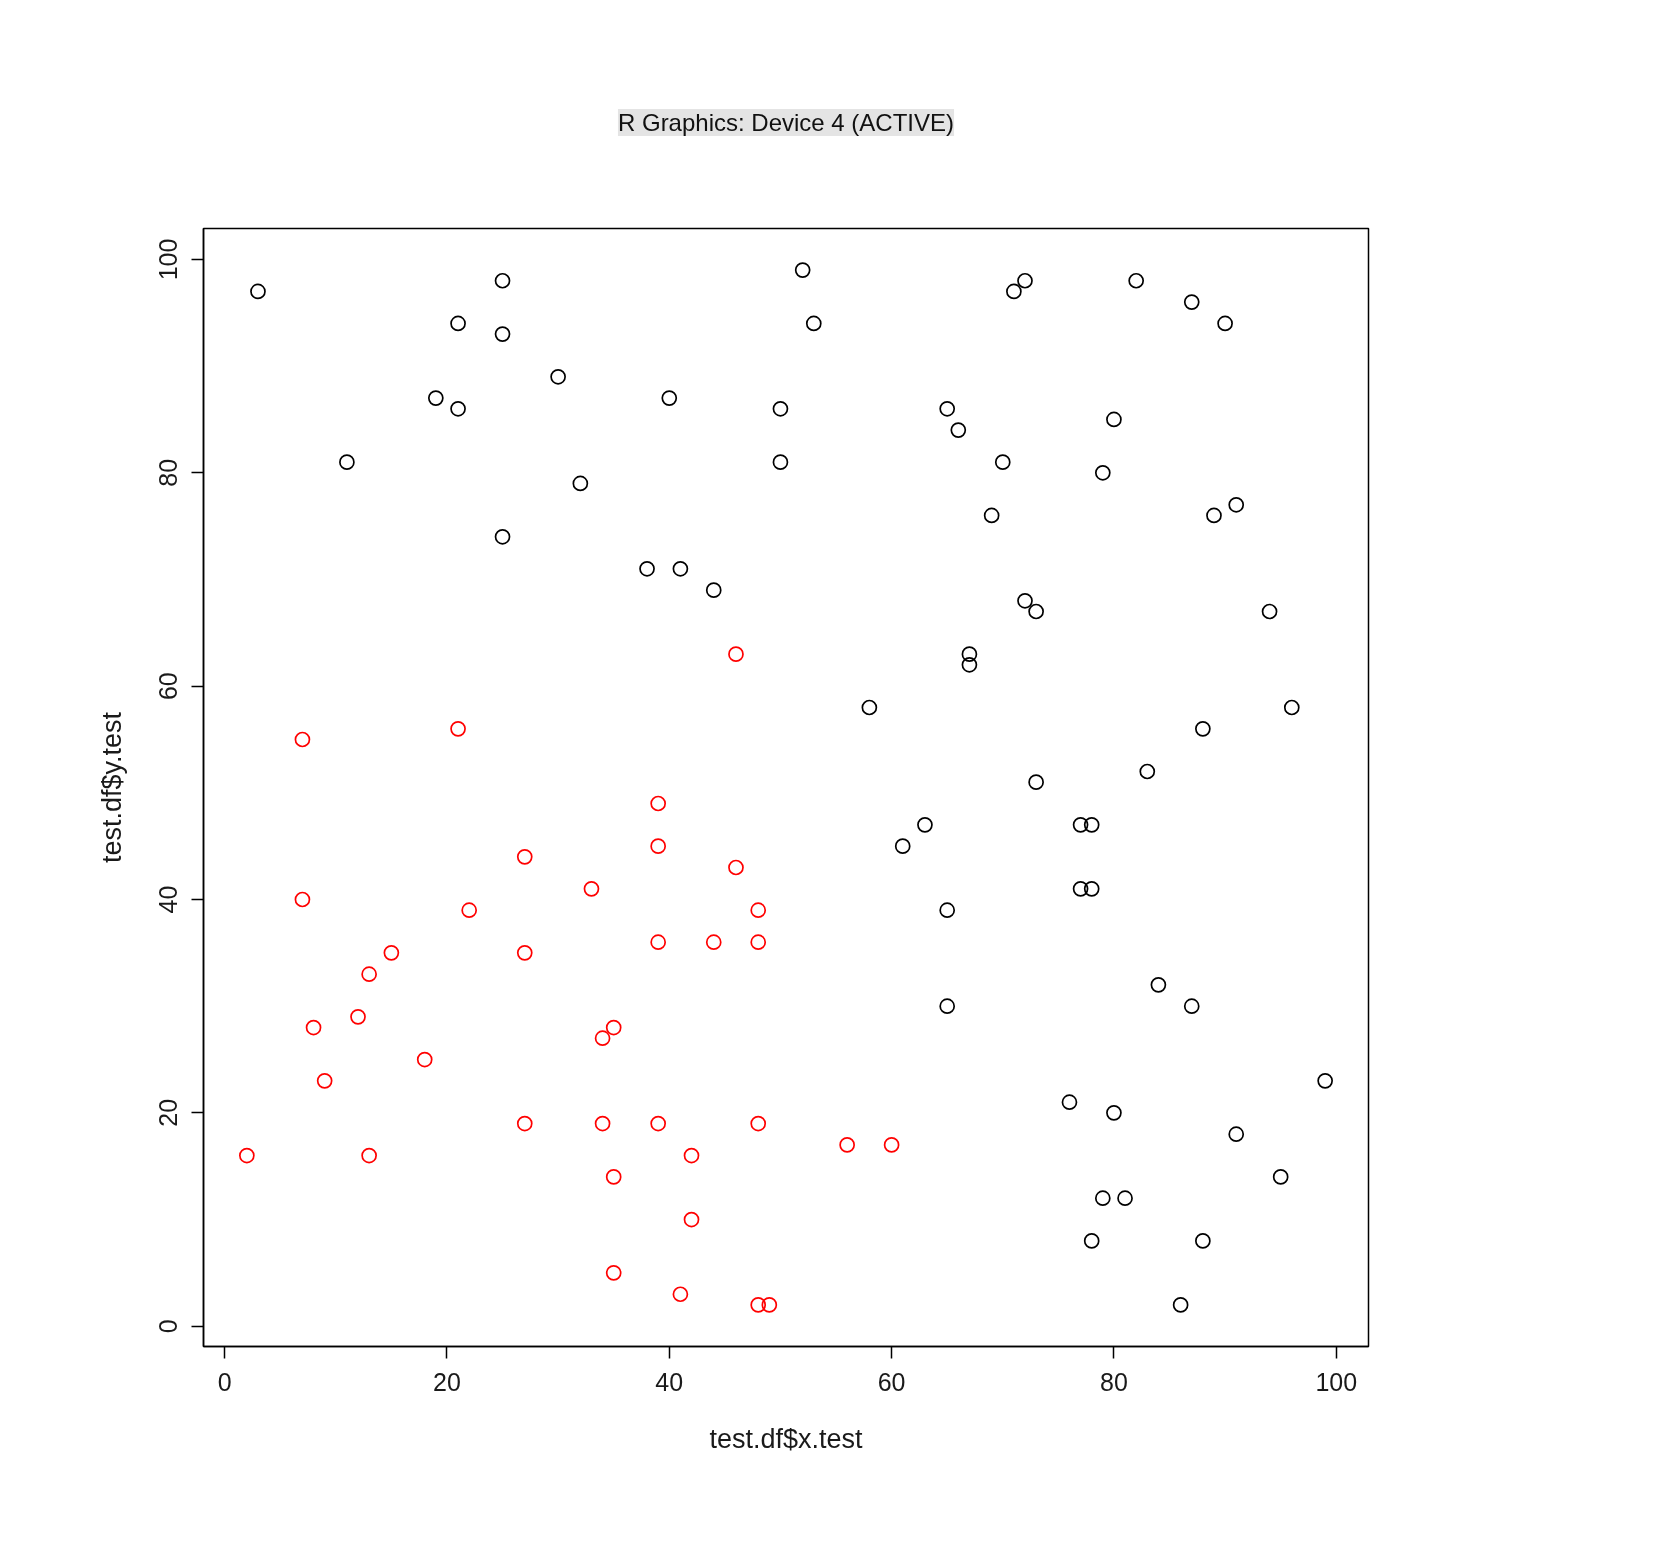 The width and height of the screenshot is (1672, 1568). Describe the element at coordinates (168, 472) in the screenshot. I see `y-tick-label: 80` at that location.